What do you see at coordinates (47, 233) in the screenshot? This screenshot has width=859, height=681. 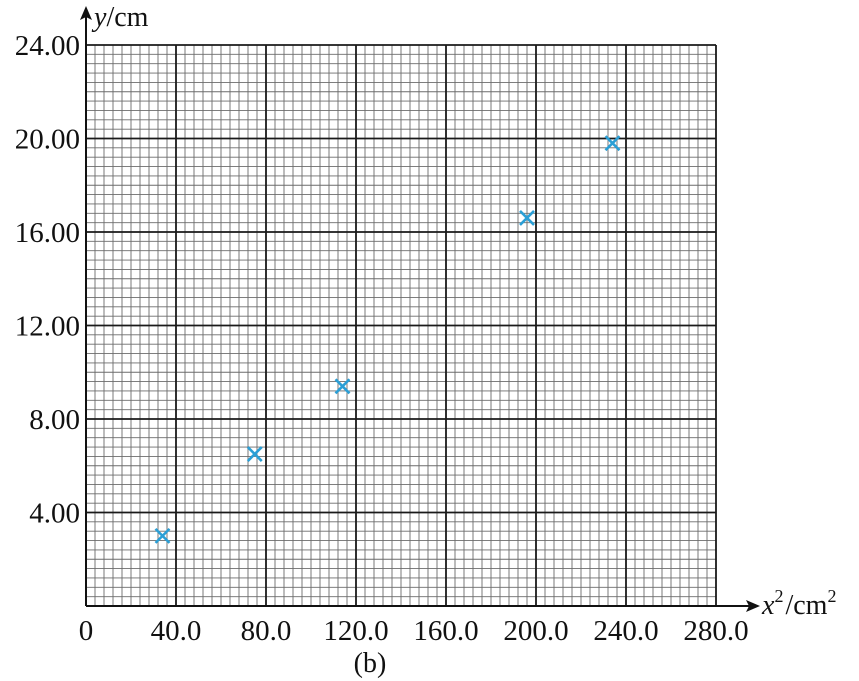 I see `y-tick-label: 16.00` at bounding box center [47, 233].